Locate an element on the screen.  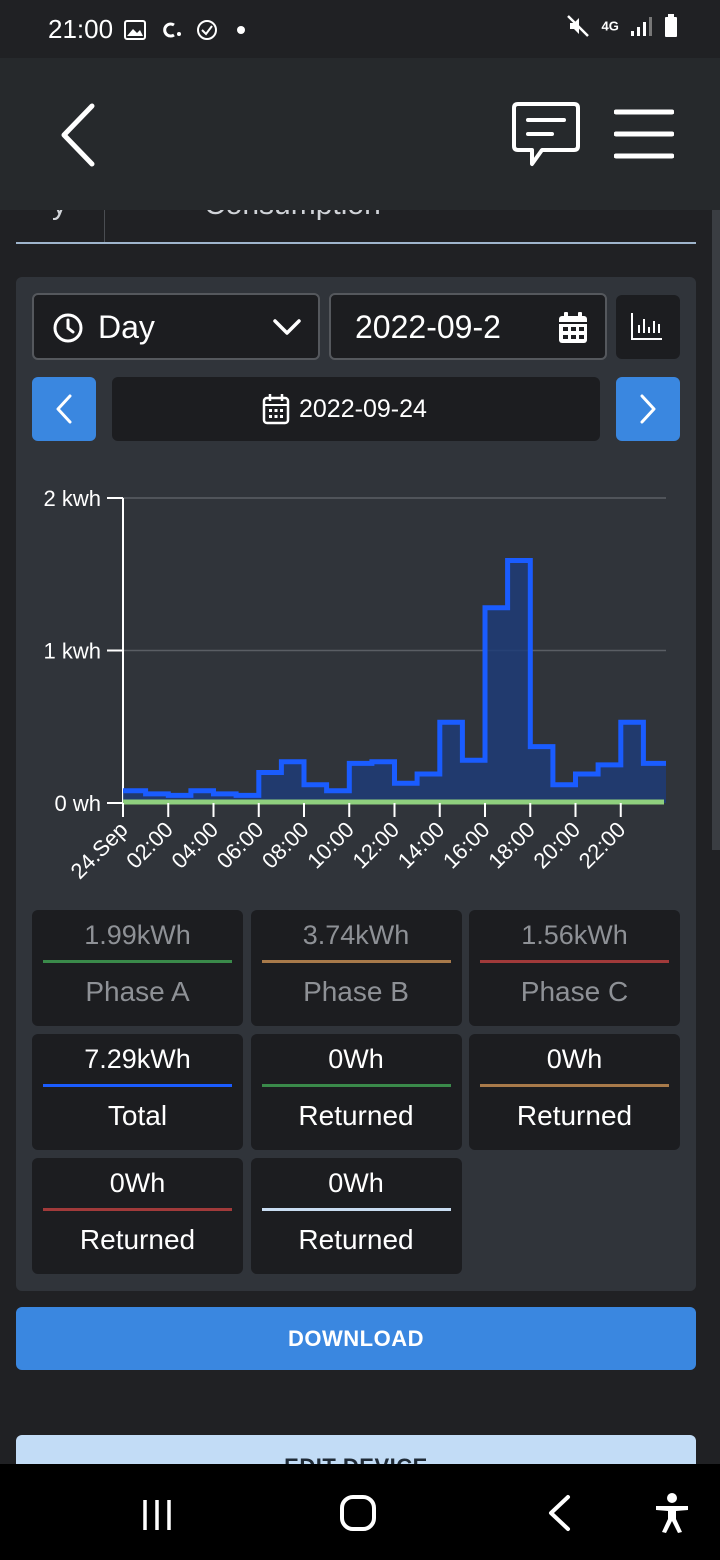
x-tick-label: 12:00 is located at coordinates (375, 845).